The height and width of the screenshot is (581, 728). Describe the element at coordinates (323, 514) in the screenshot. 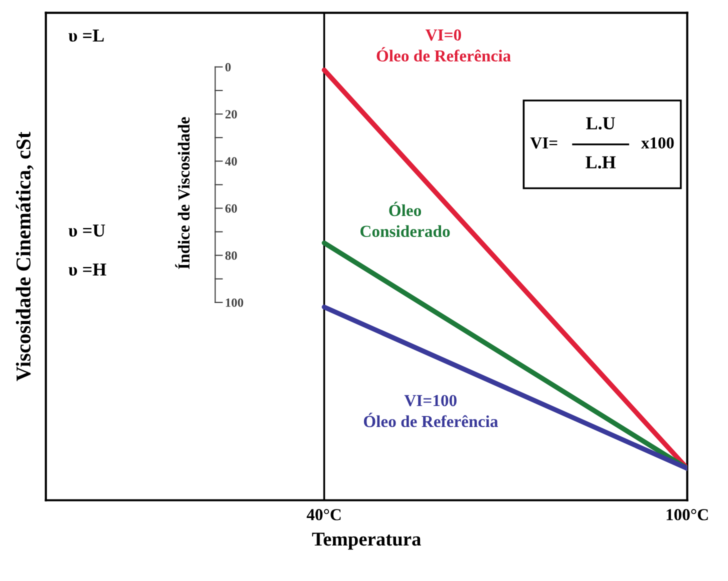

I see `x-tick-label: 40°C` at that location.